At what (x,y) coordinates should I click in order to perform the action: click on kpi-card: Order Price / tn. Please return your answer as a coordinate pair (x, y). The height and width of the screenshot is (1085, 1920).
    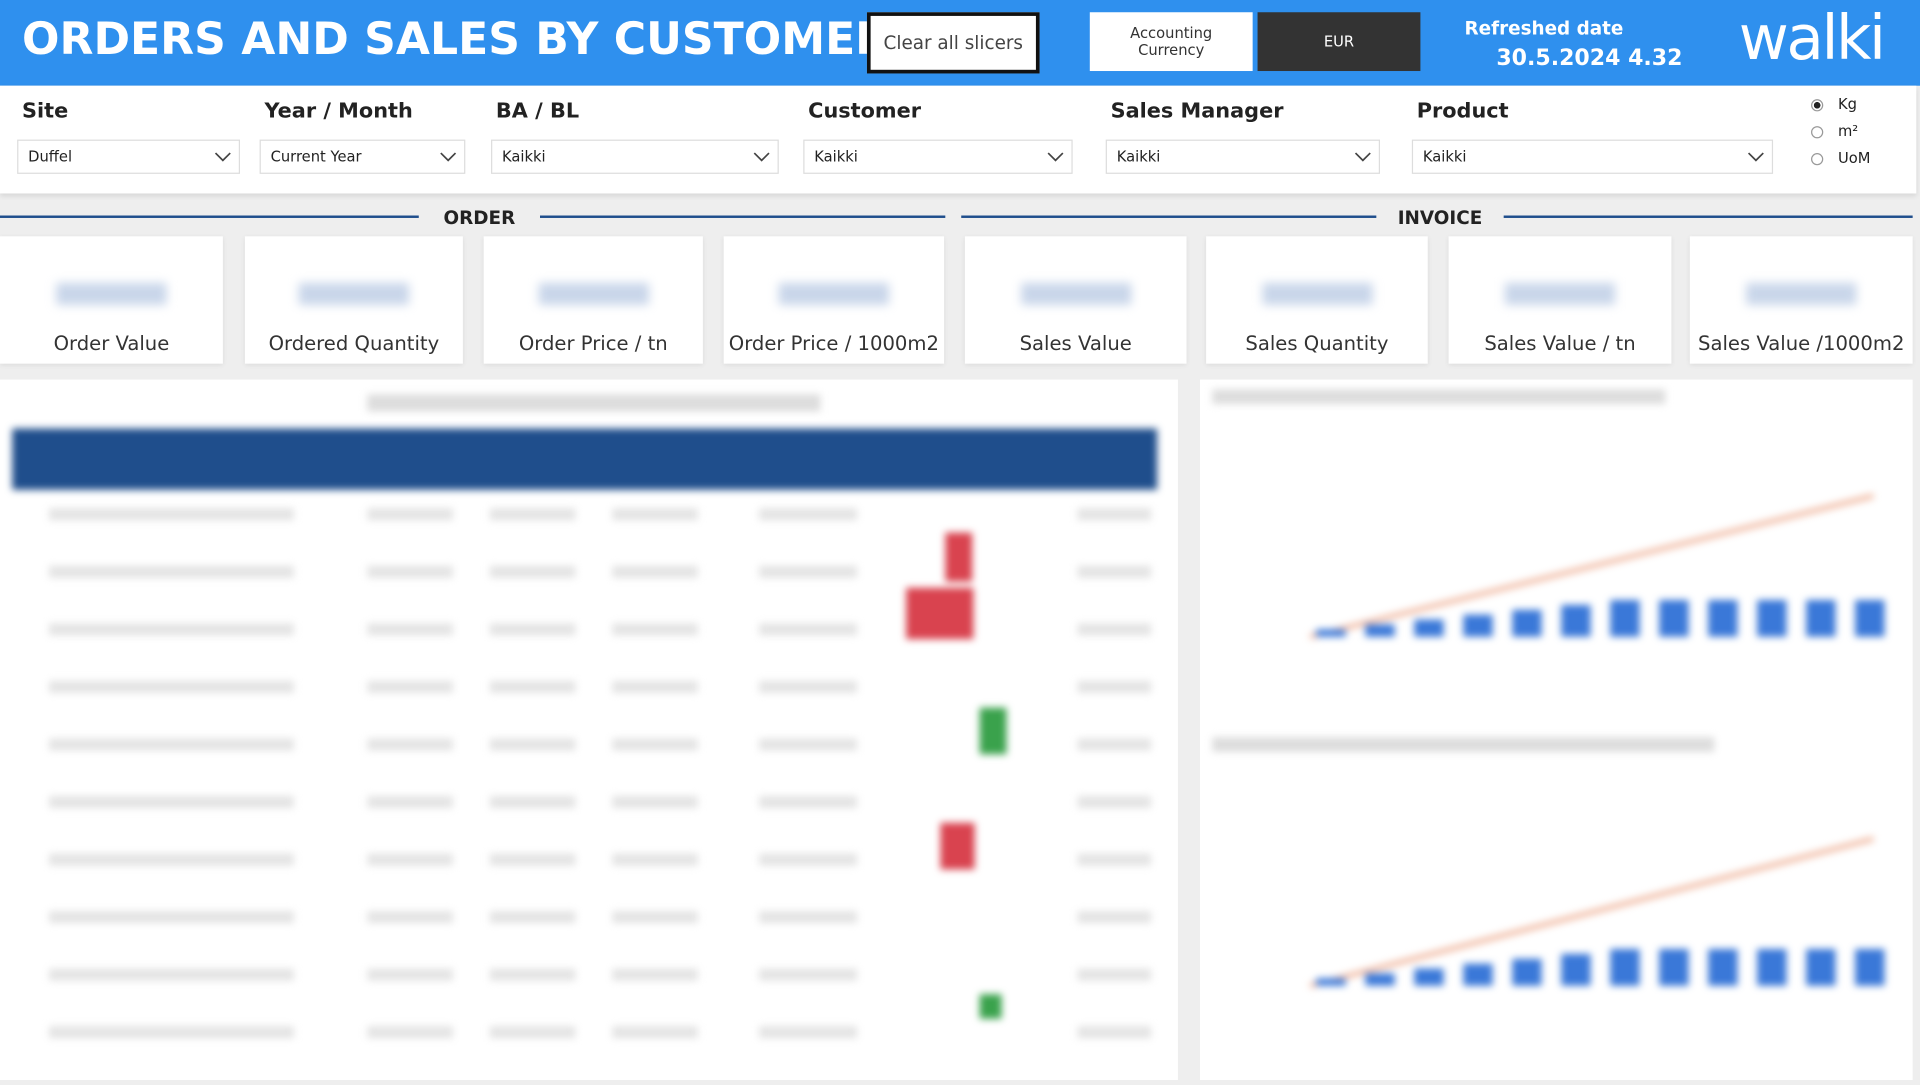
    Looking at the image, I should click on (593, 300).